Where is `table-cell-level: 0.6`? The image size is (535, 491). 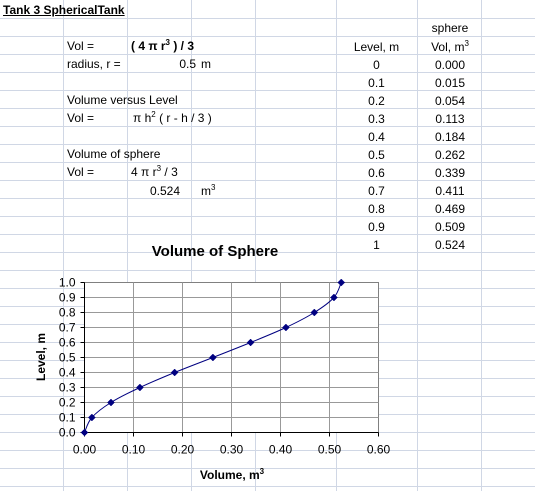
table-cell-level: 0.6 is located at coordinates (376, 173).